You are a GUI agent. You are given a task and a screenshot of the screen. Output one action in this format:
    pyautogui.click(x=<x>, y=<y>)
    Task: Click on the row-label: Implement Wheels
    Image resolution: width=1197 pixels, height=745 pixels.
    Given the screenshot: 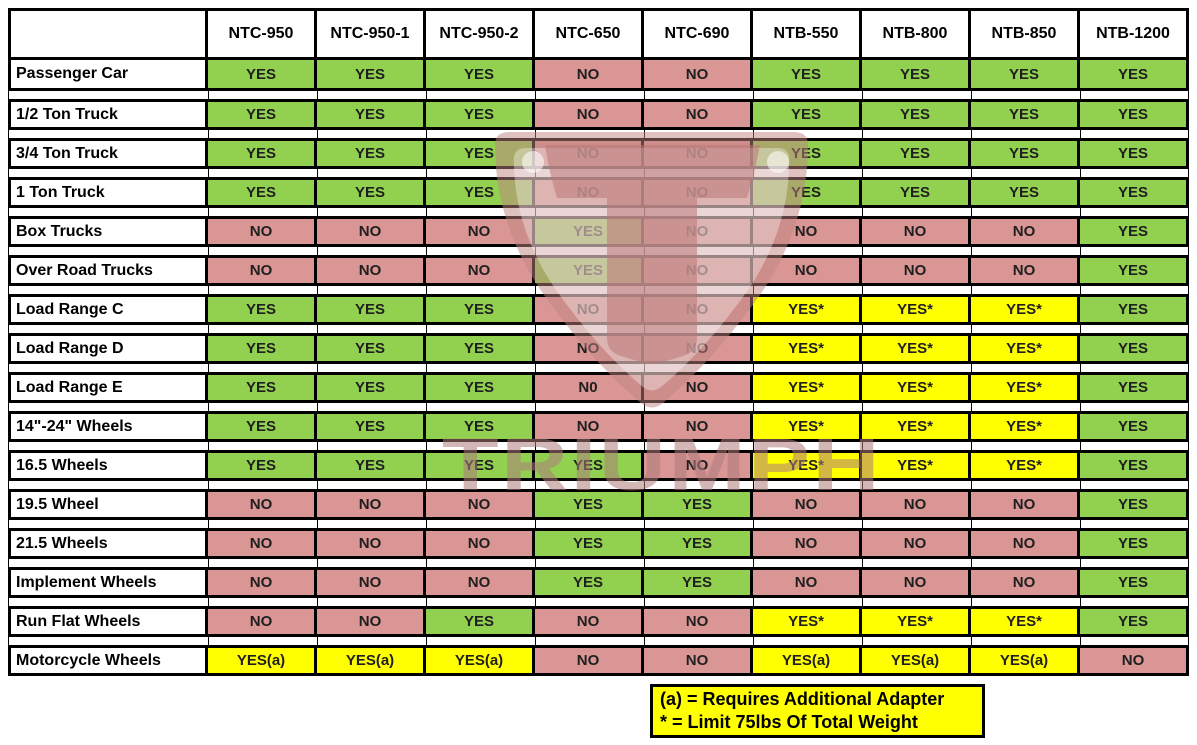 What is the action you would take?
    pyautogui.click(x=108, y=582)
    